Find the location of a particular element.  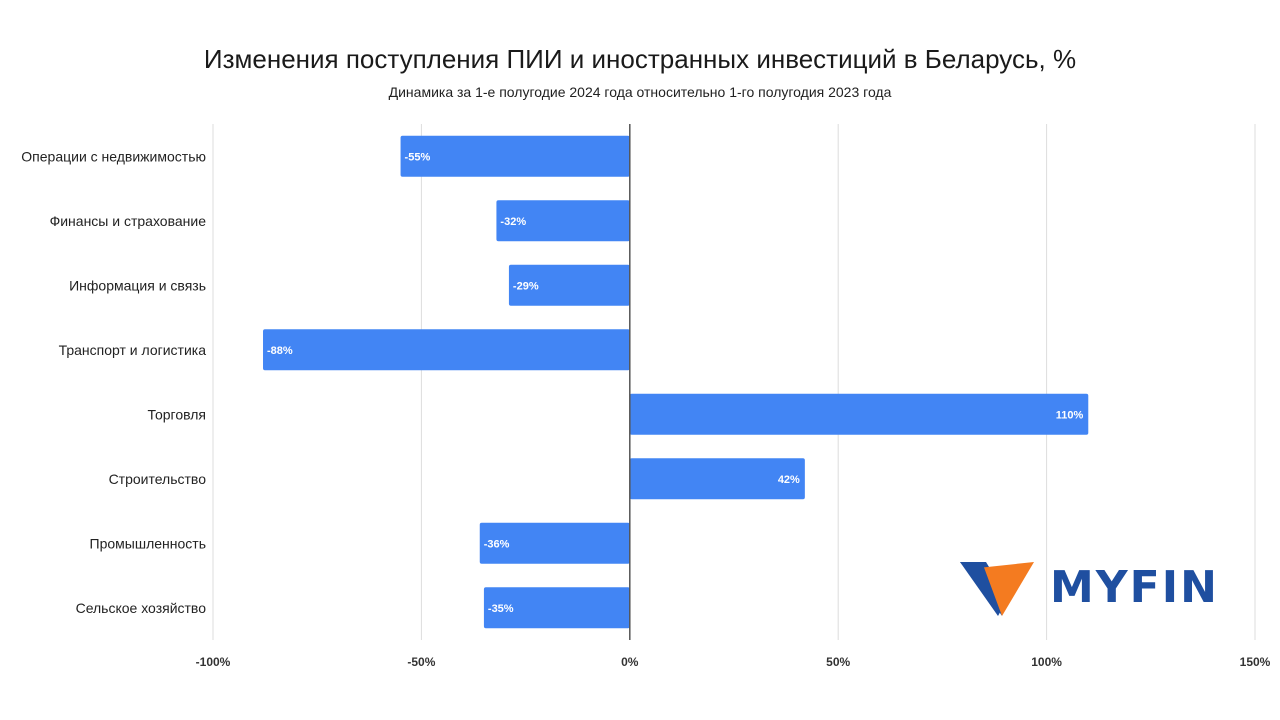

category-label: Строительство is located at coordinates (158, 479).